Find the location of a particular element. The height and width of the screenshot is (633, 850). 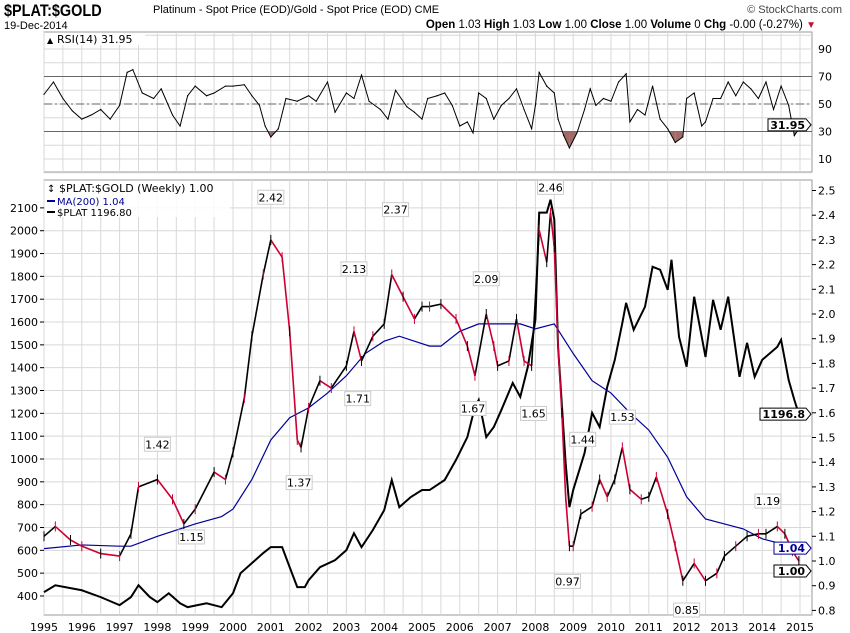

low-value: 1.00 is located at coordinates (575, 25).